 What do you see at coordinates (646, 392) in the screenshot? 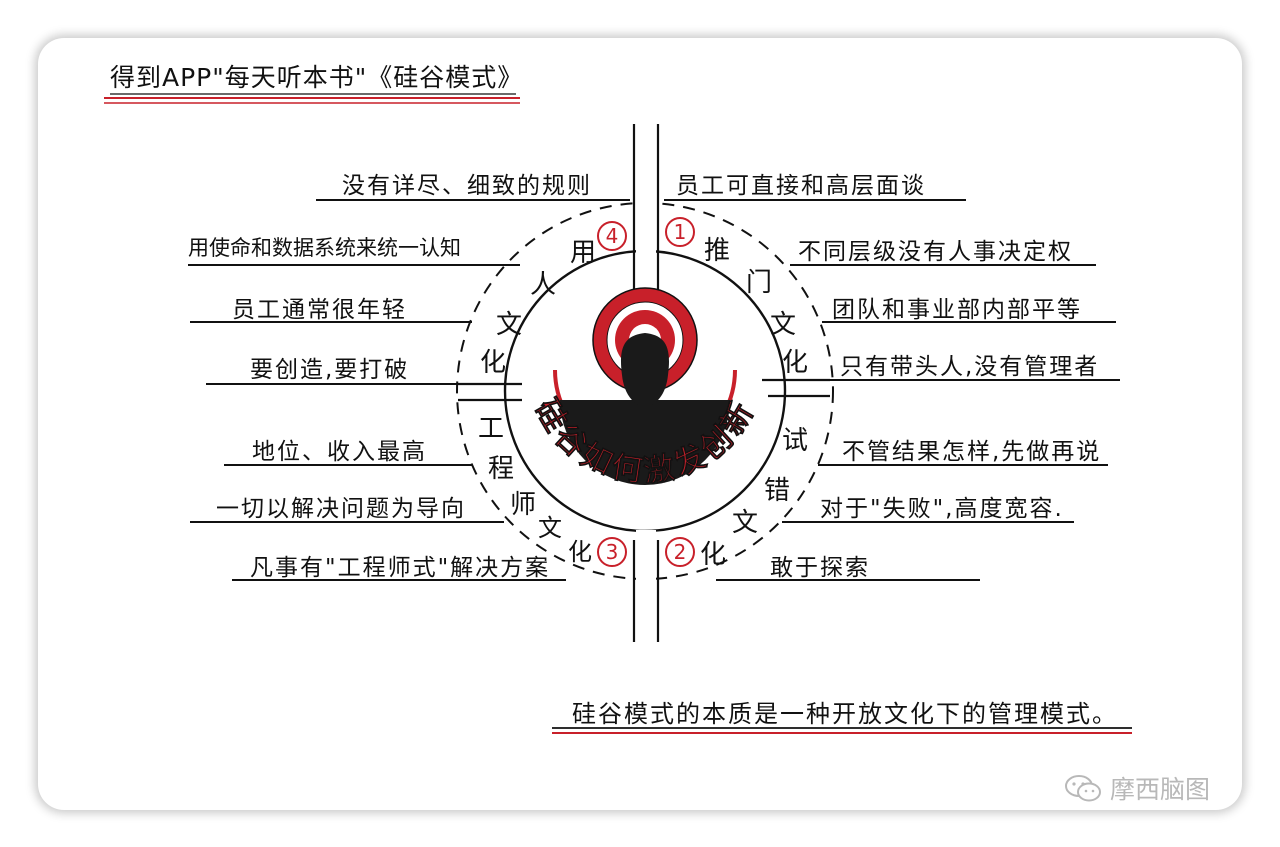
I see `quadrant-numbers` at bounding box center [646, 392].